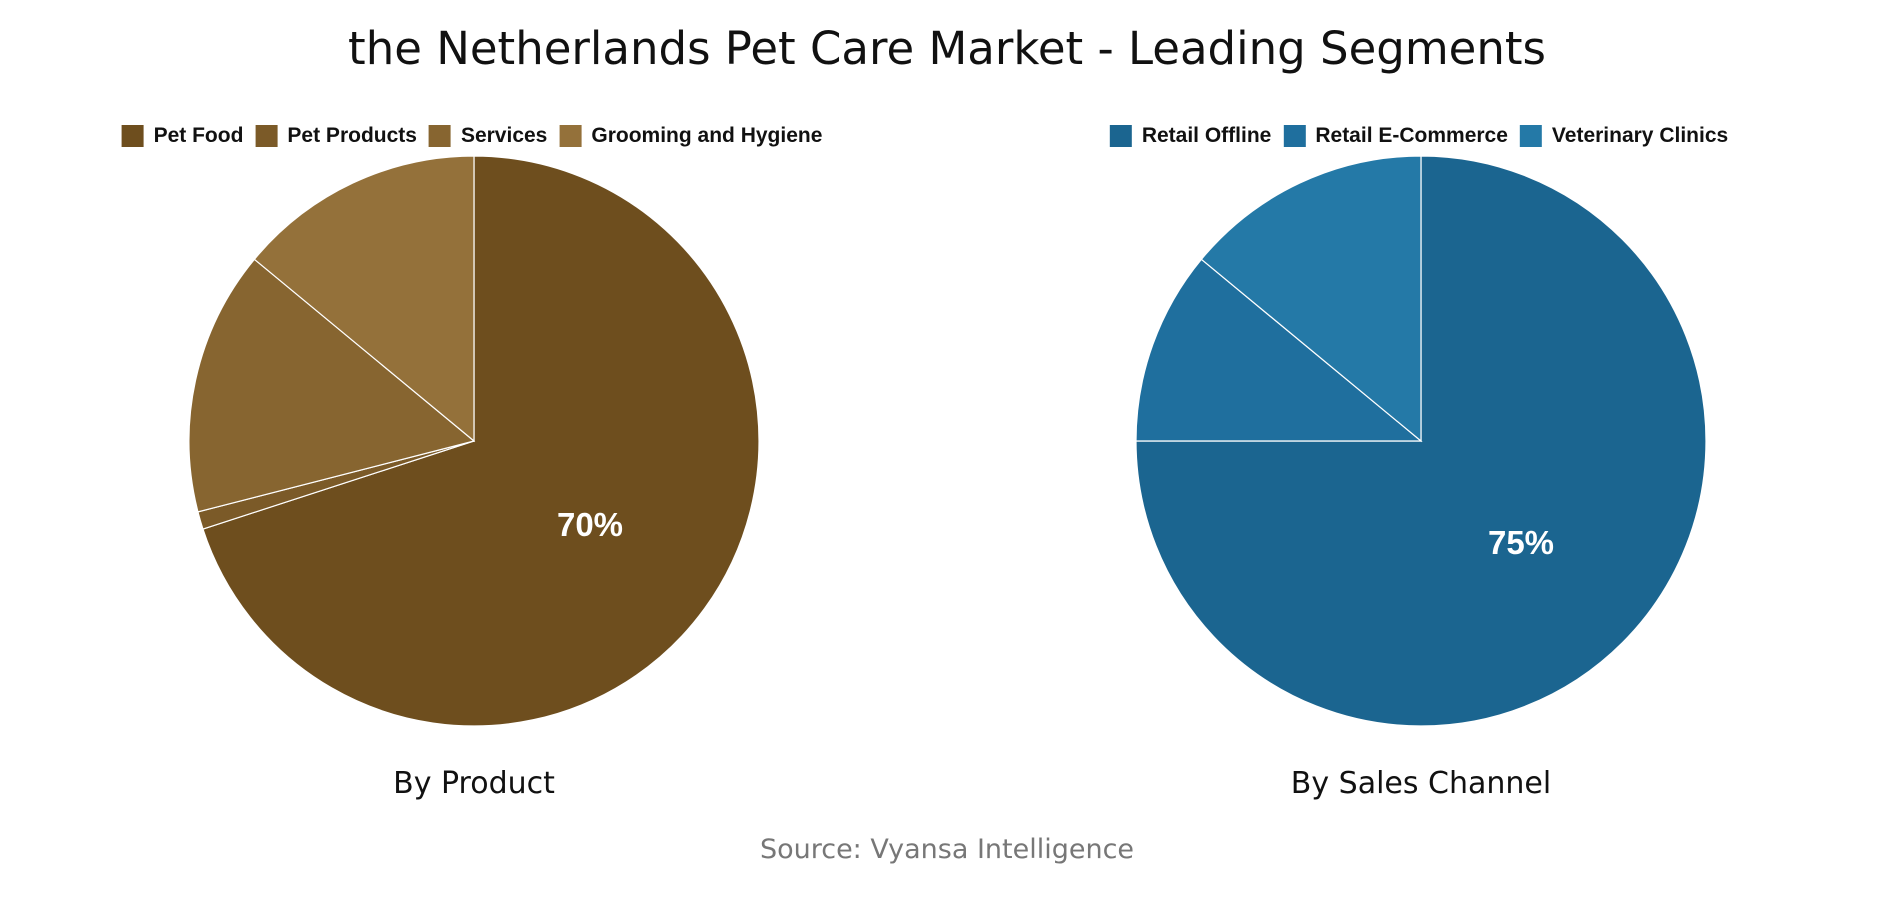 Image resolution: width=1894 pixels, height=900 pixels. I want to click on legend-item: Services, so click(488, 136).